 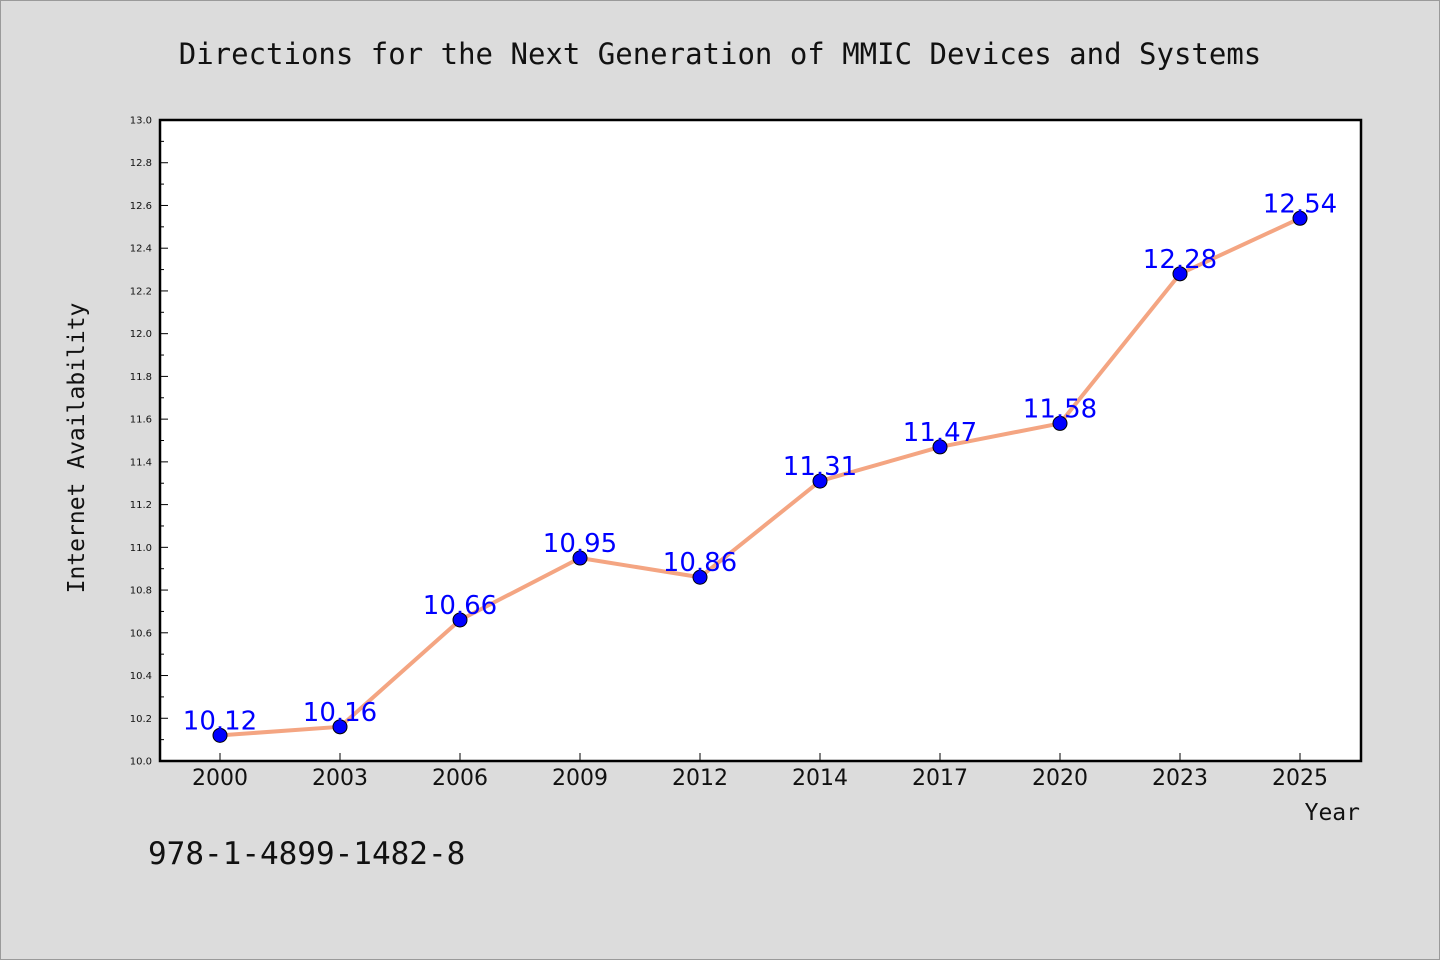 I want to click on x-tick-label: 2025, so click(x=1300, y=778).